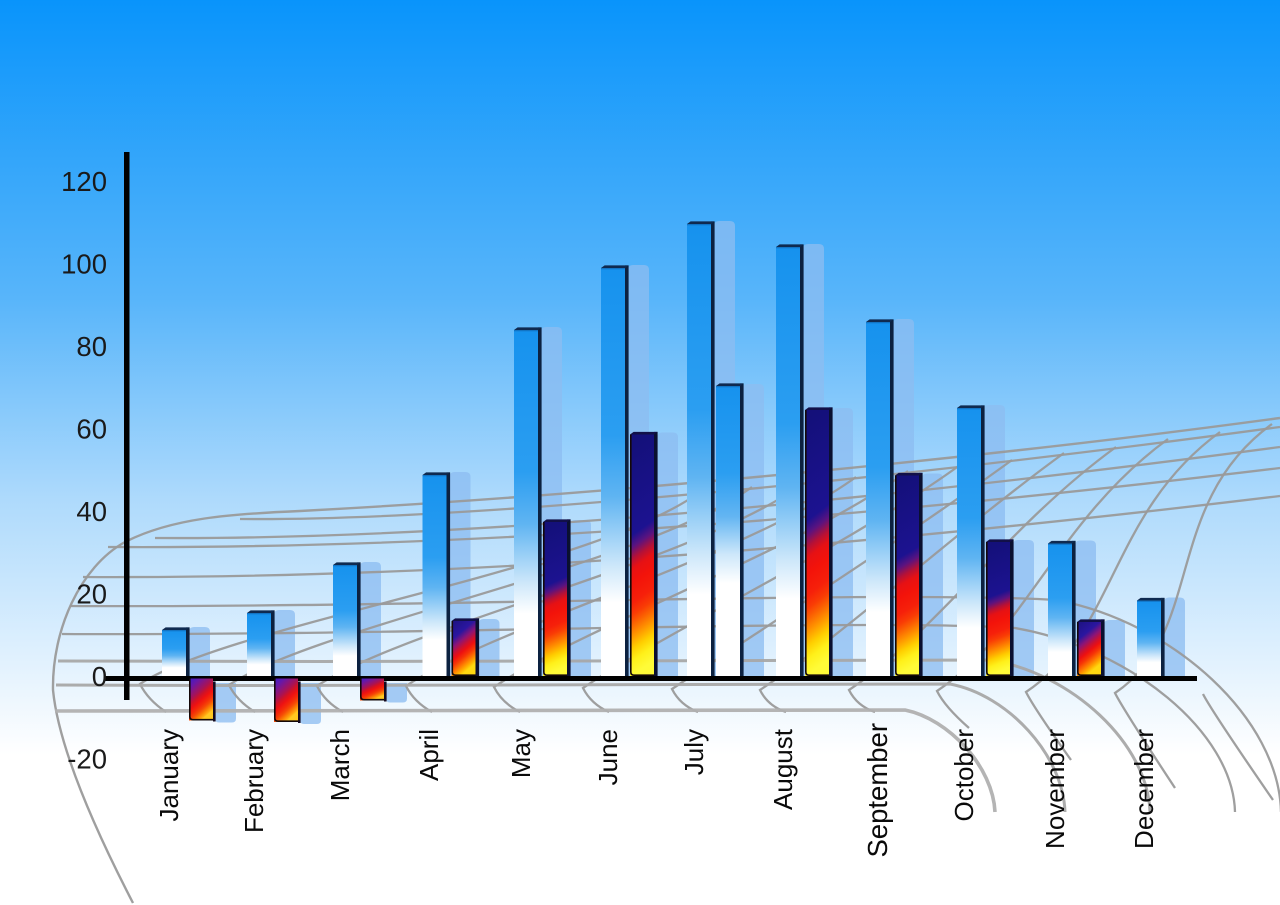  What do you see at coordinates (91, 428) in the screenshot?
I see `svg-text: 60` at bounding box center [91, 428].